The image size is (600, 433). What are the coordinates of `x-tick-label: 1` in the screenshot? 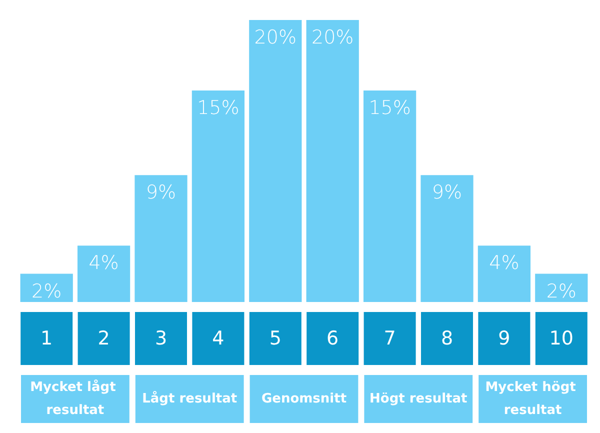 It's located at (46, 339).